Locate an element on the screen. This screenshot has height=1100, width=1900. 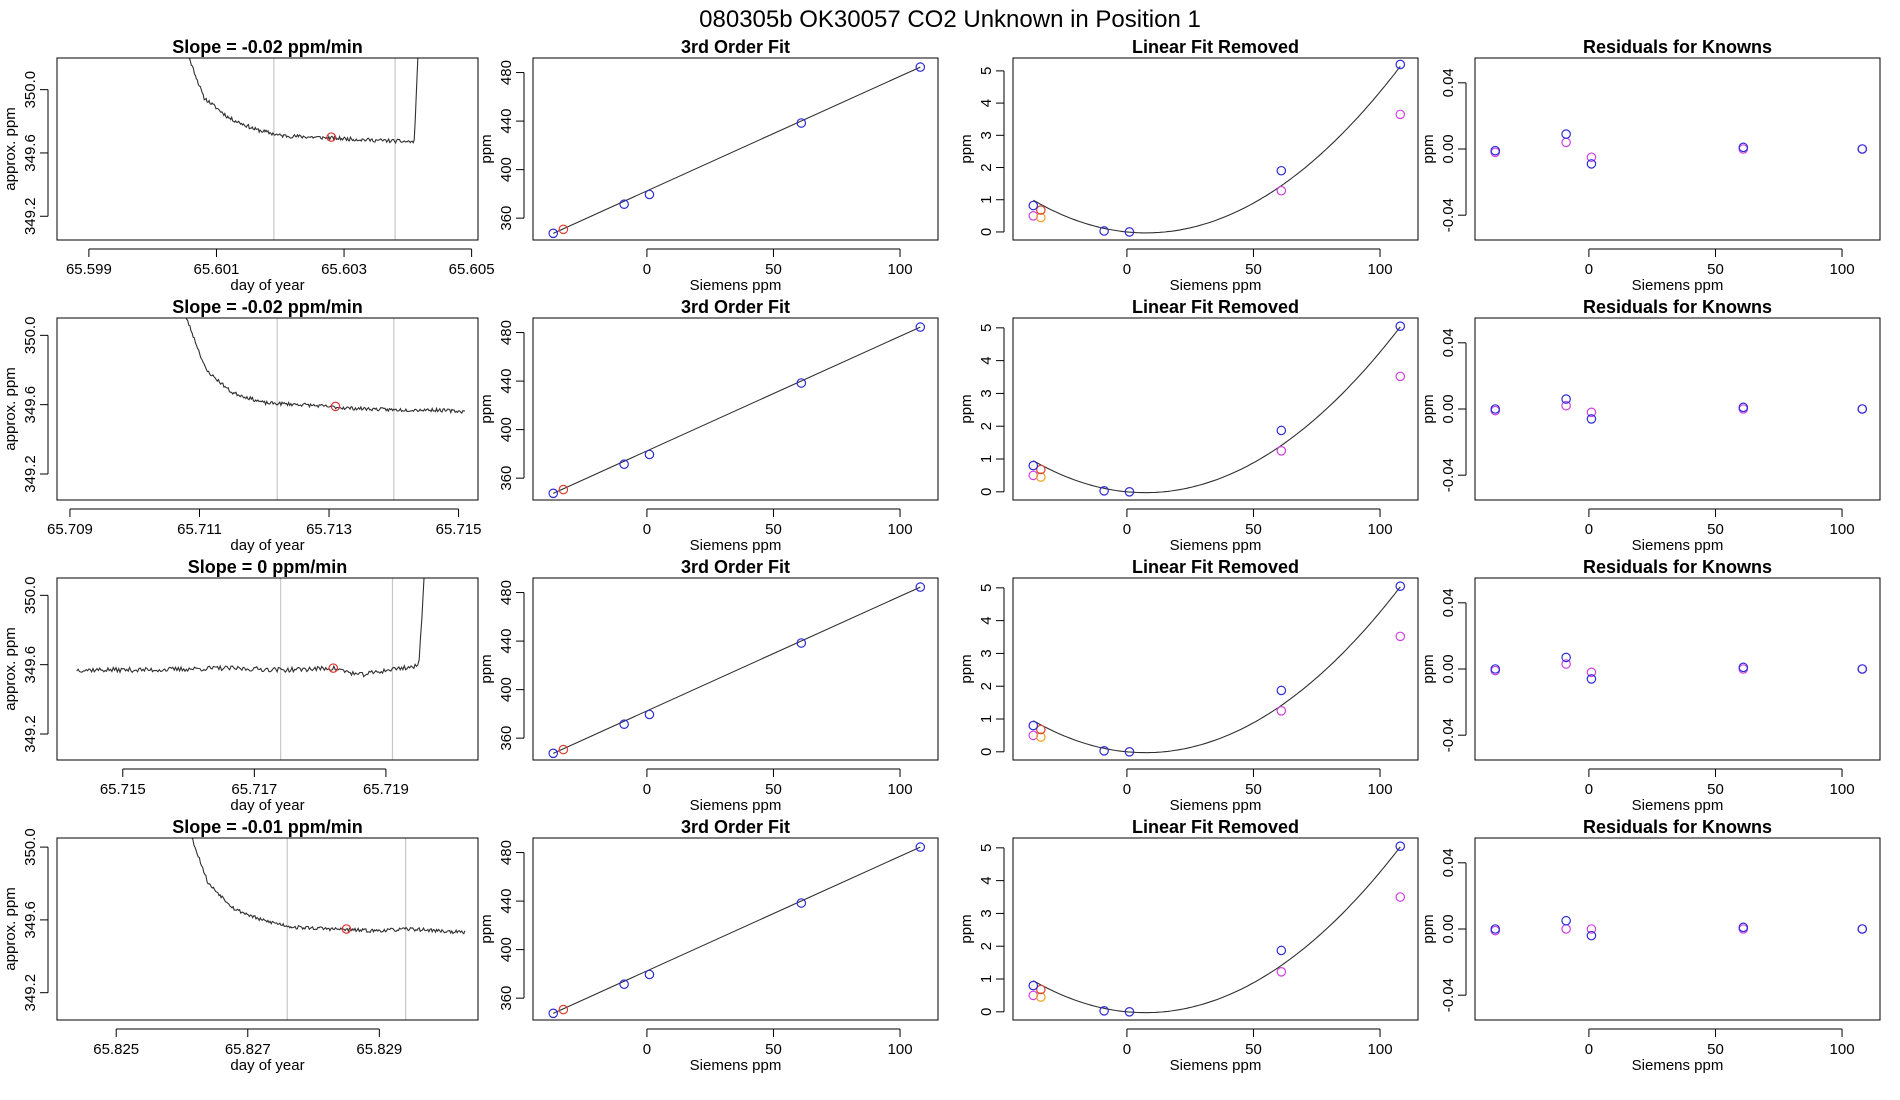
unknown-point is located at coordinates (1041, 989).